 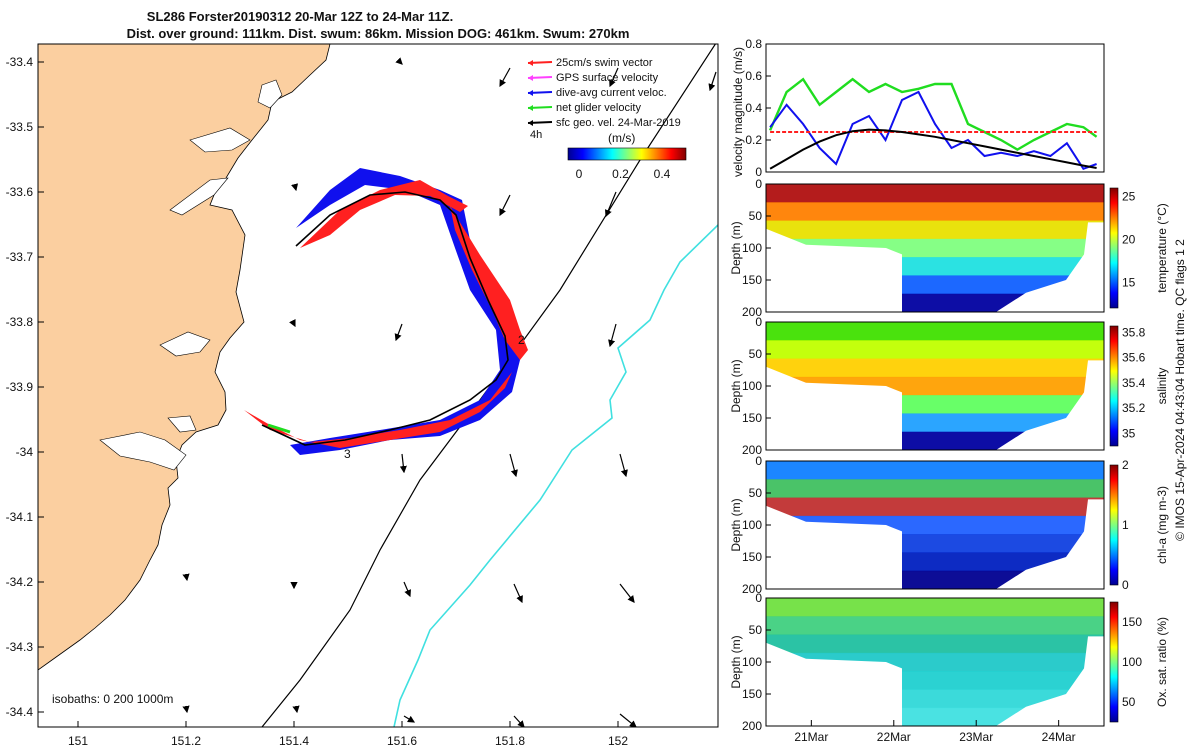 I want to click on colorbar-tick: 25, so click(x=1129, y=197).